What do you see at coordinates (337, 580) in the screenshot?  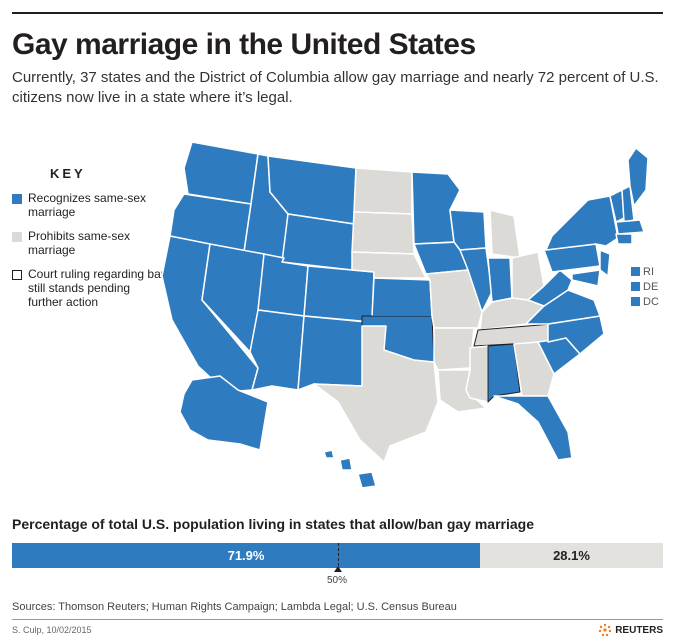 I see `midpoint-label: 50%` at bounding box center [337, 580].